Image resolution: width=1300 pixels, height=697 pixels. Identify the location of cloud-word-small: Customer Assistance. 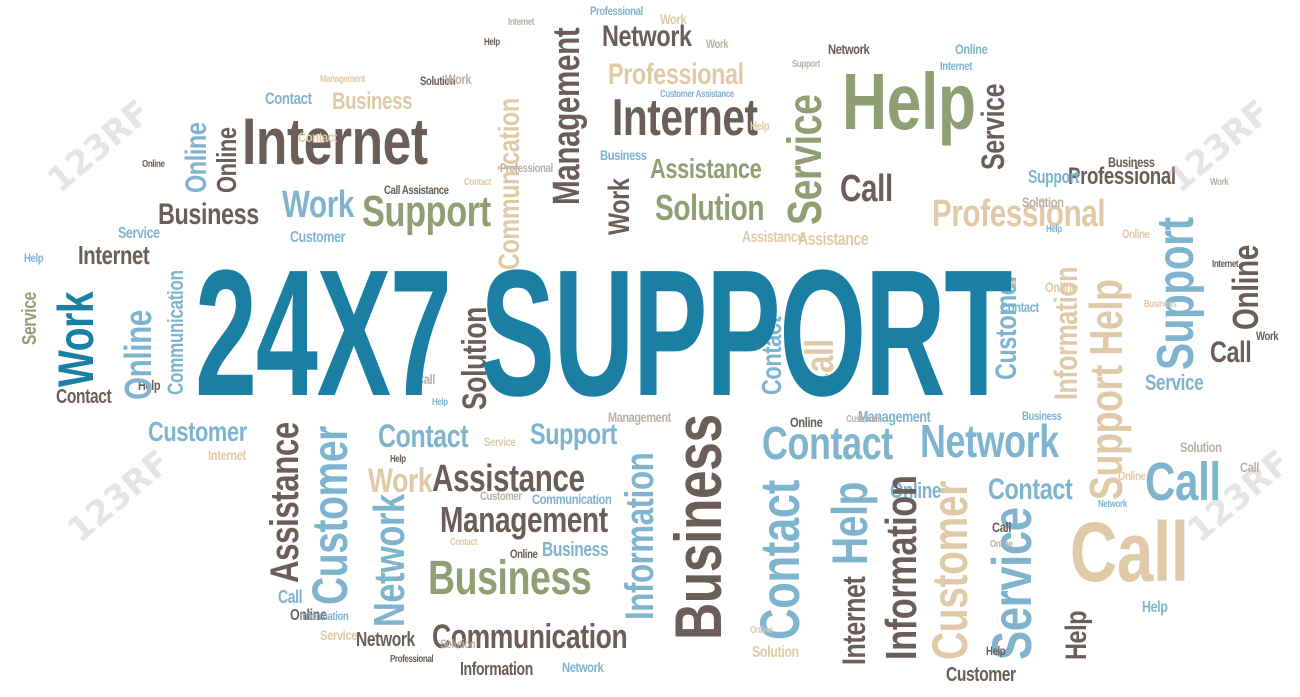
(697, 94).